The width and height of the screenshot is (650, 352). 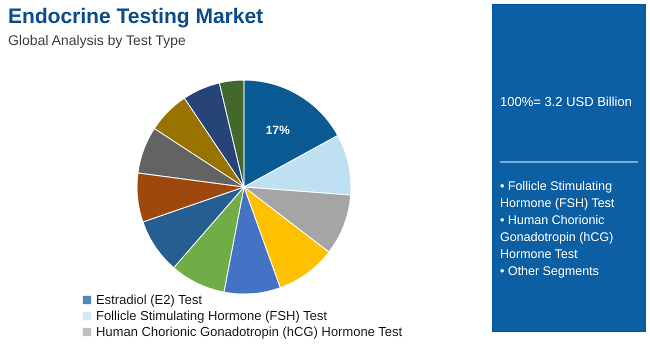 What do you see at coordinates (557, 194) in the screenshot?
I see `text: • Follicle Stimulating Hormone (FSH) Test` at bounding box center [557, 194].